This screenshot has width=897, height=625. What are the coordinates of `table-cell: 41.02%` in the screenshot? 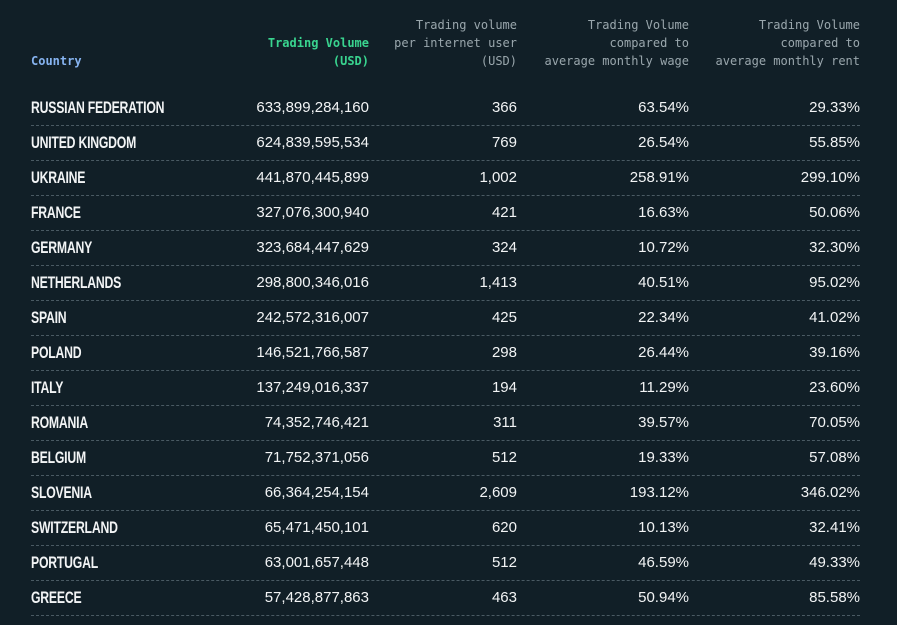 It's located at (834, 317).